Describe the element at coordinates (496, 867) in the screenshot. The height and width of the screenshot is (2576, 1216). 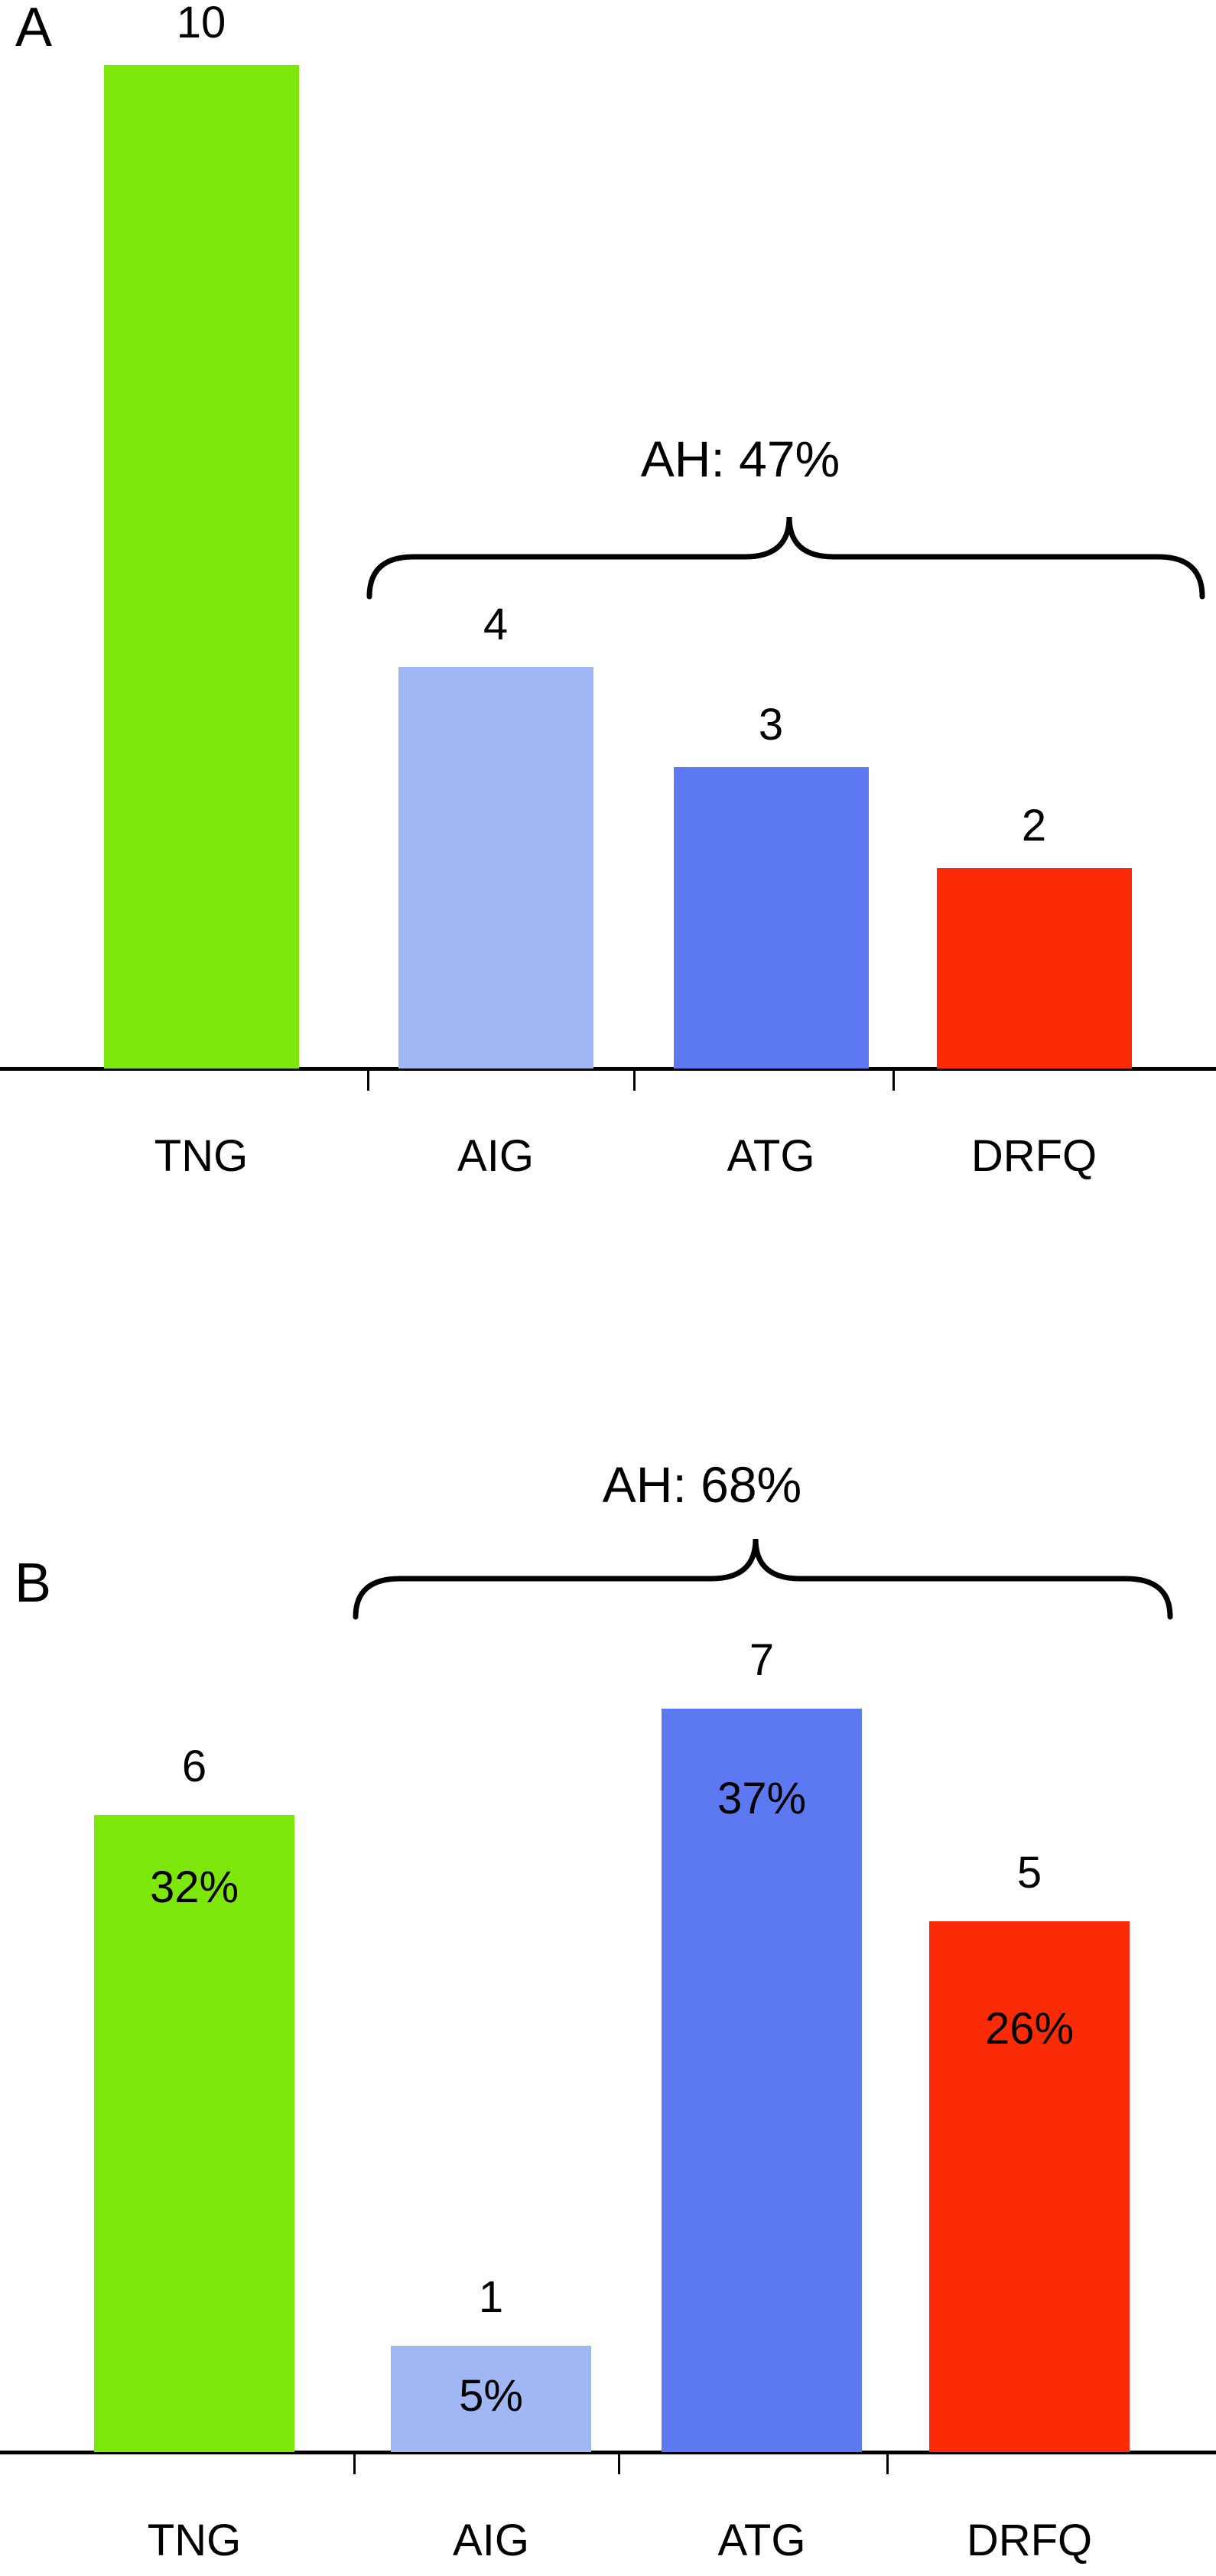
I see `bar-aig-panel-a` at that location.